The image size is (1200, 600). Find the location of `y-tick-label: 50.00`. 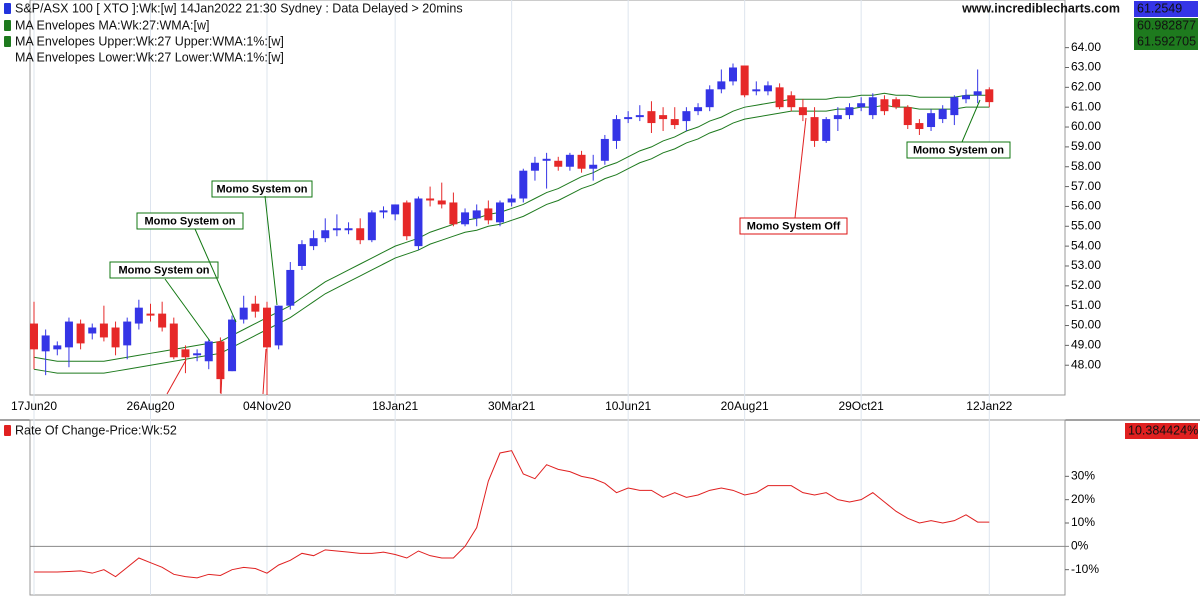

y-tick-label: 50.00 is located at coordinates (1086, 325).